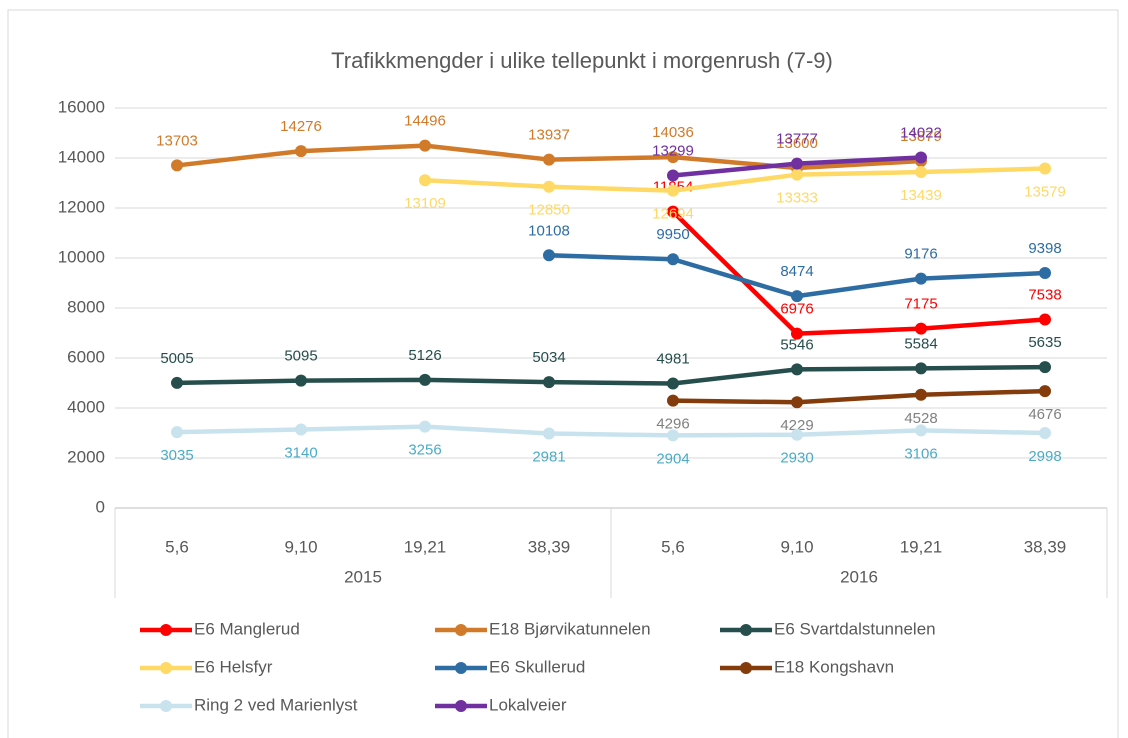  Describe the element at coordinates (796, 458) in the screenshot. I see `data-label: 2930` at that location.